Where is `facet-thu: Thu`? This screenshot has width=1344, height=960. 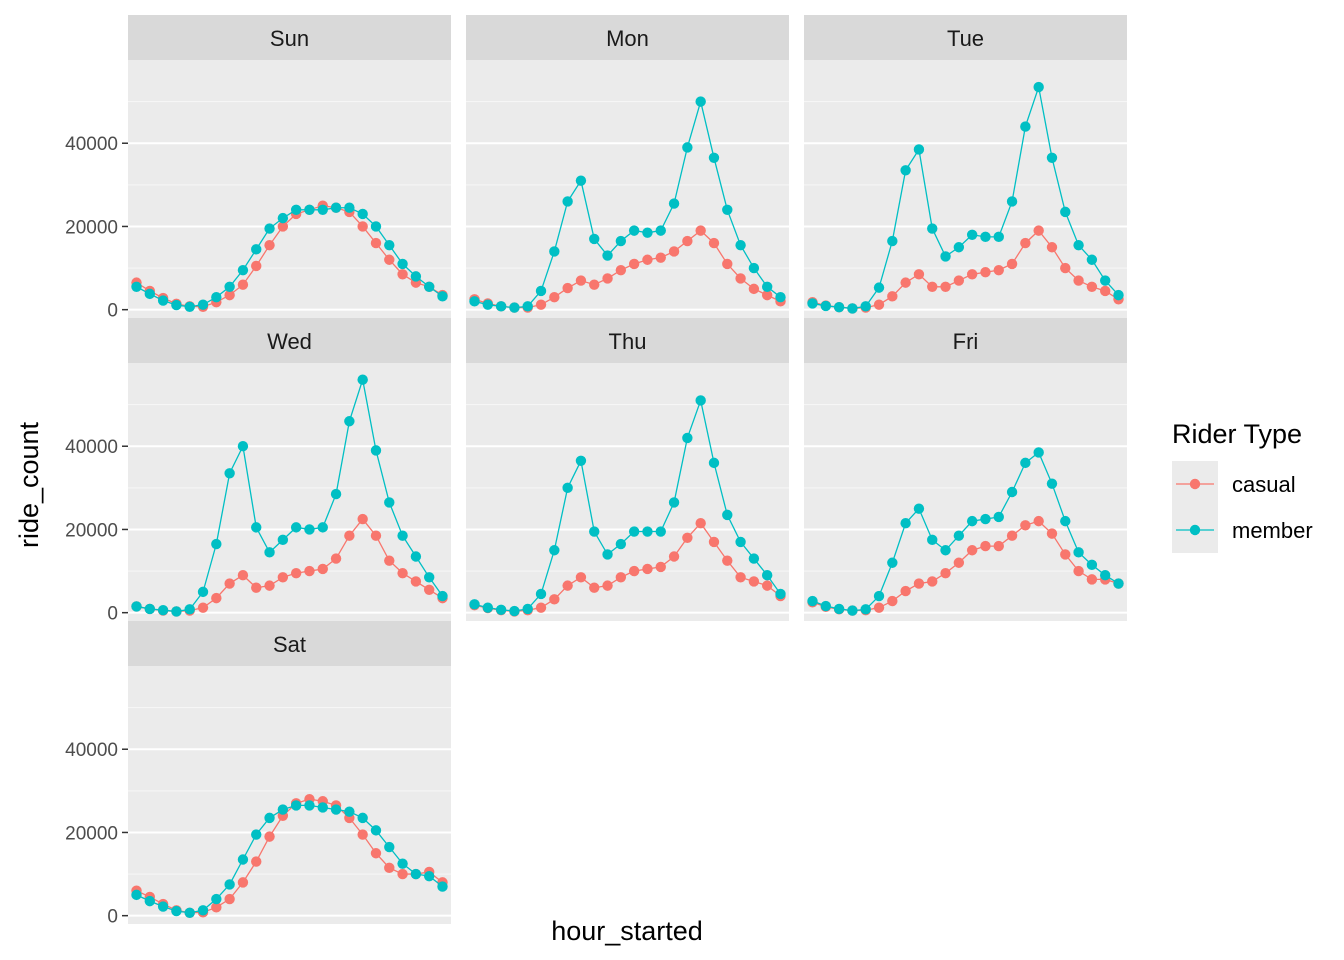
facet-thu: Thu is located at coordinates (627, 469).